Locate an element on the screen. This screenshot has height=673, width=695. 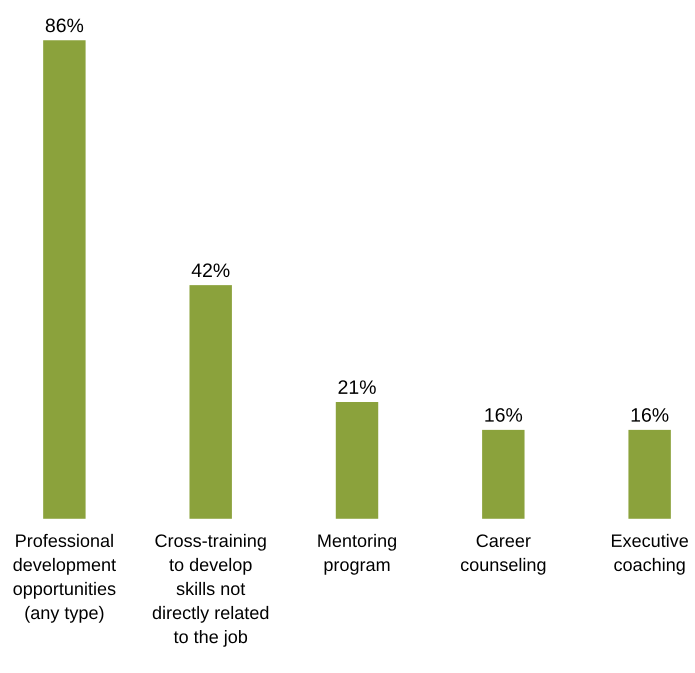
x-tick-label: Professional development opportunities (any type) is located at coordinates (64, 578).